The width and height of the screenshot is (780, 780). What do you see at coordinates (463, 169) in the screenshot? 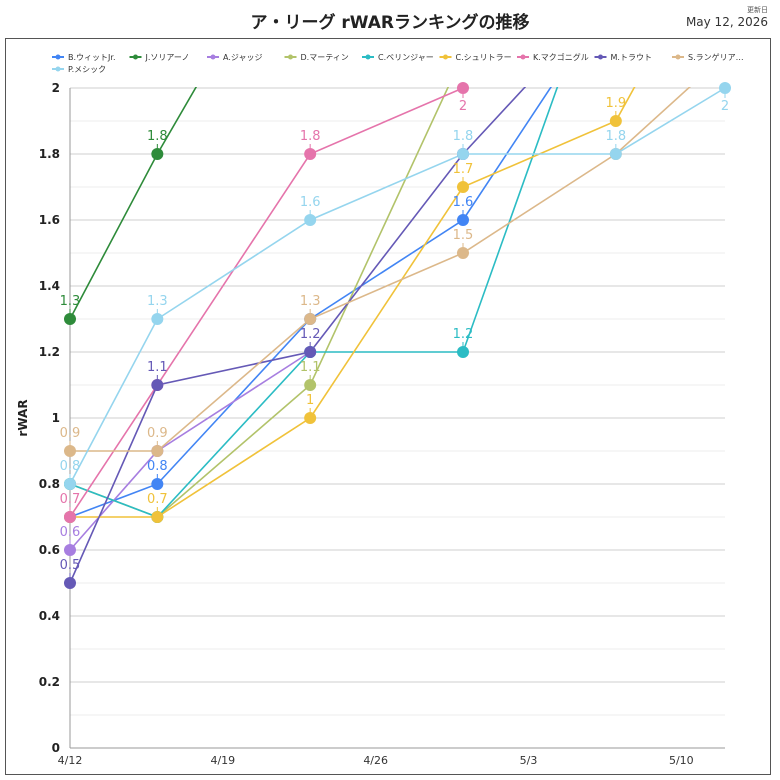
I see `data-label: 1.7` at bounding box center [463, 169].